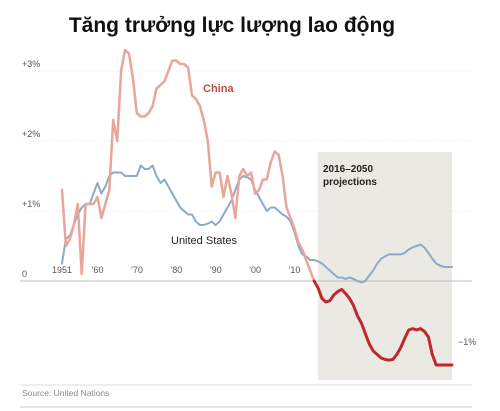  I want to click on series-label-china: China, so click(218, 89).